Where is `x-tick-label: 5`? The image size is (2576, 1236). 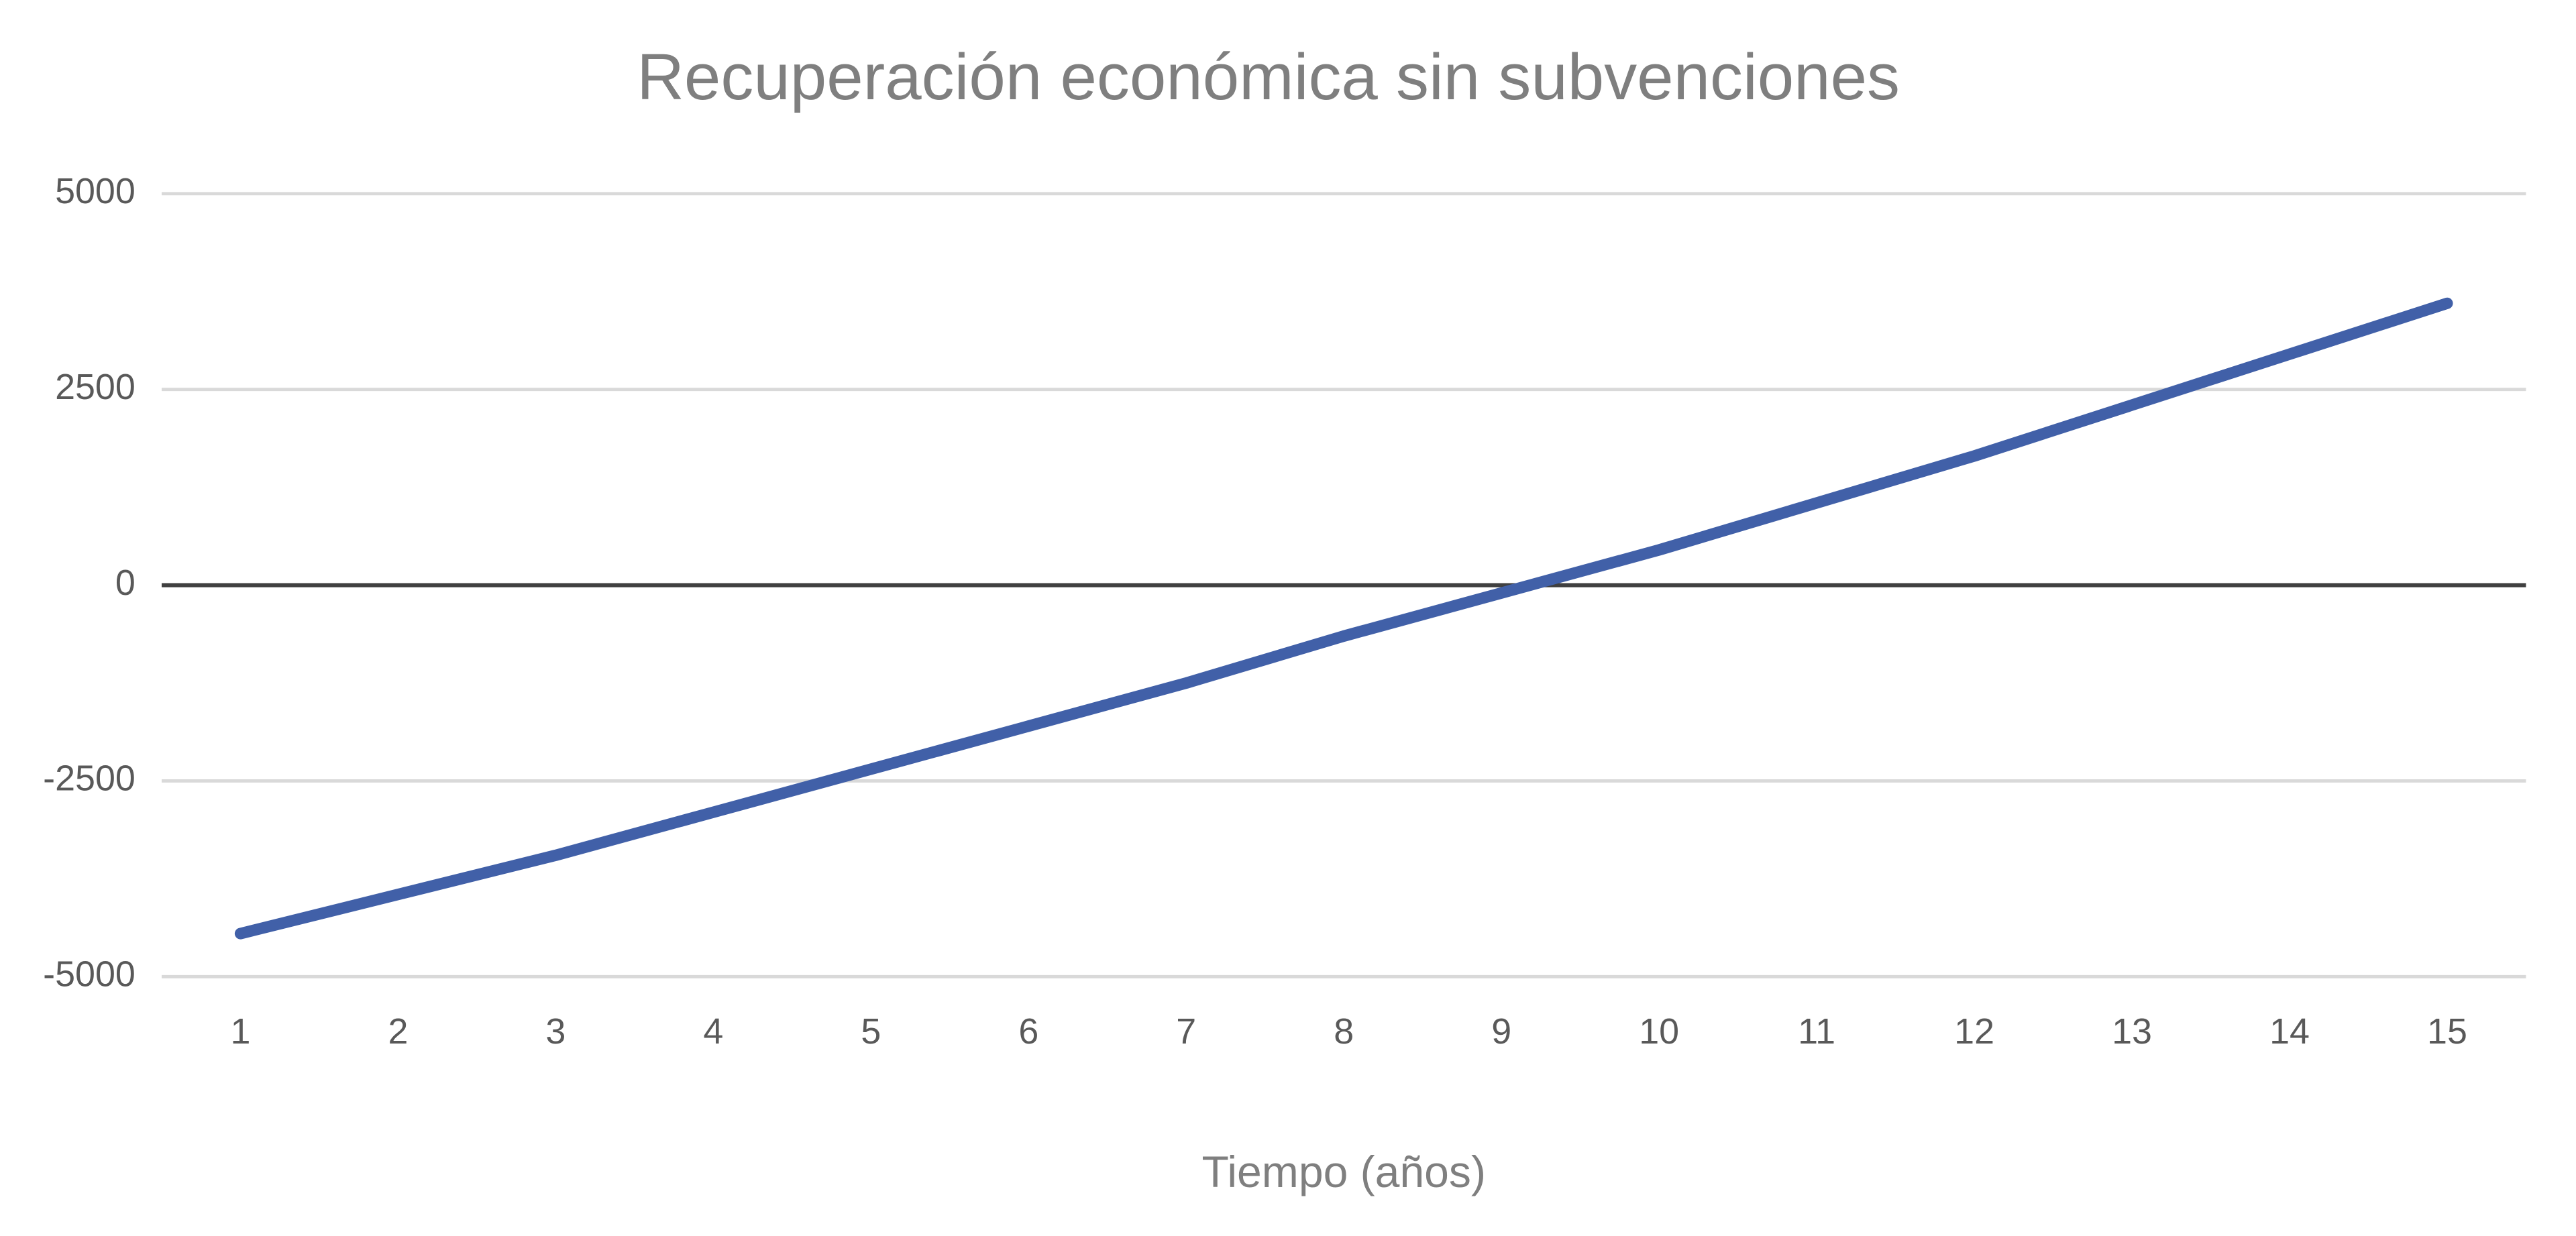
x-tick-label: 5 is located at coordinates (871, 1031).